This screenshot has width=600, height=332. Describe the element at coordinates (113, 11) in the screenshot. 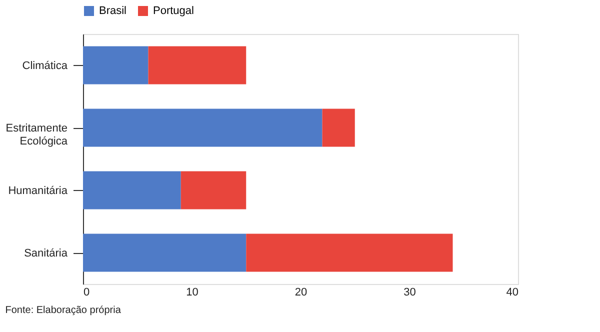

I see `legend-label: Brasil` at that location.